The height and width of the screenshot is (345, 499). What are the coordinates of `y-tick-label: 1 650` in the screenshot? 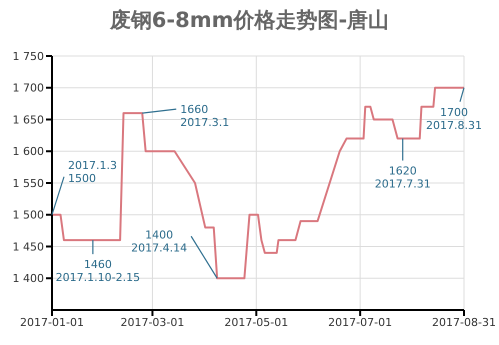 It's located at (28, 119).